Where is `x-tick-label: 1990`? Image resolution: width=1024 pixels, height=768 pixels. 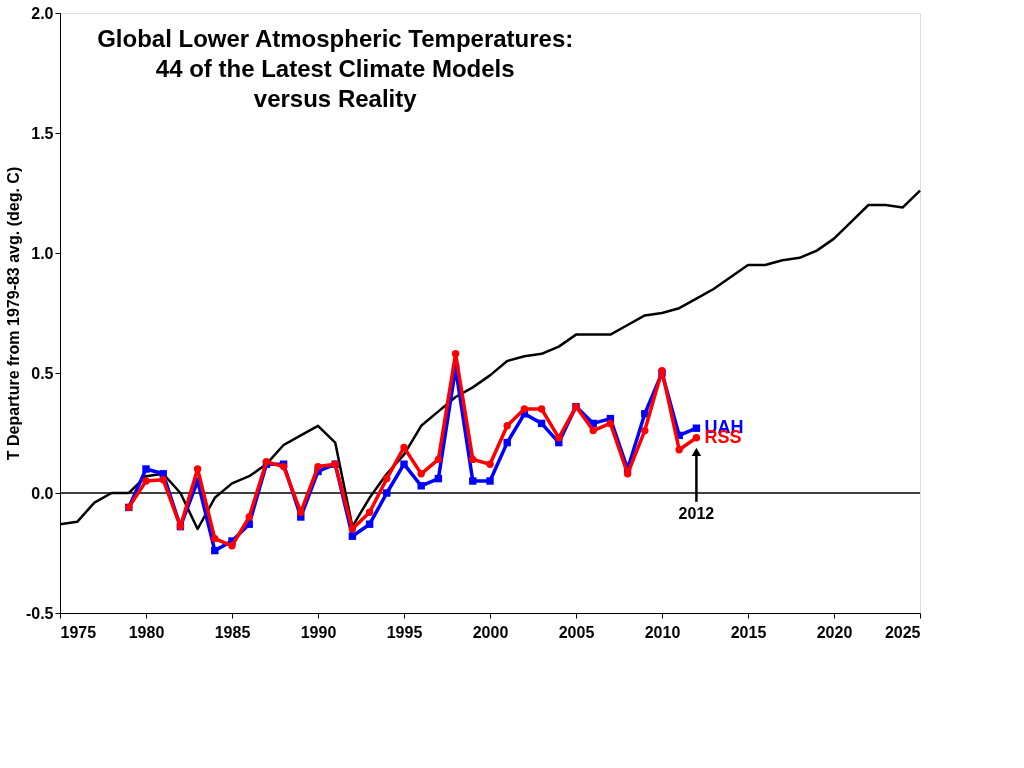 x-tick-label: 1990 is located at coordinates (318, 632).